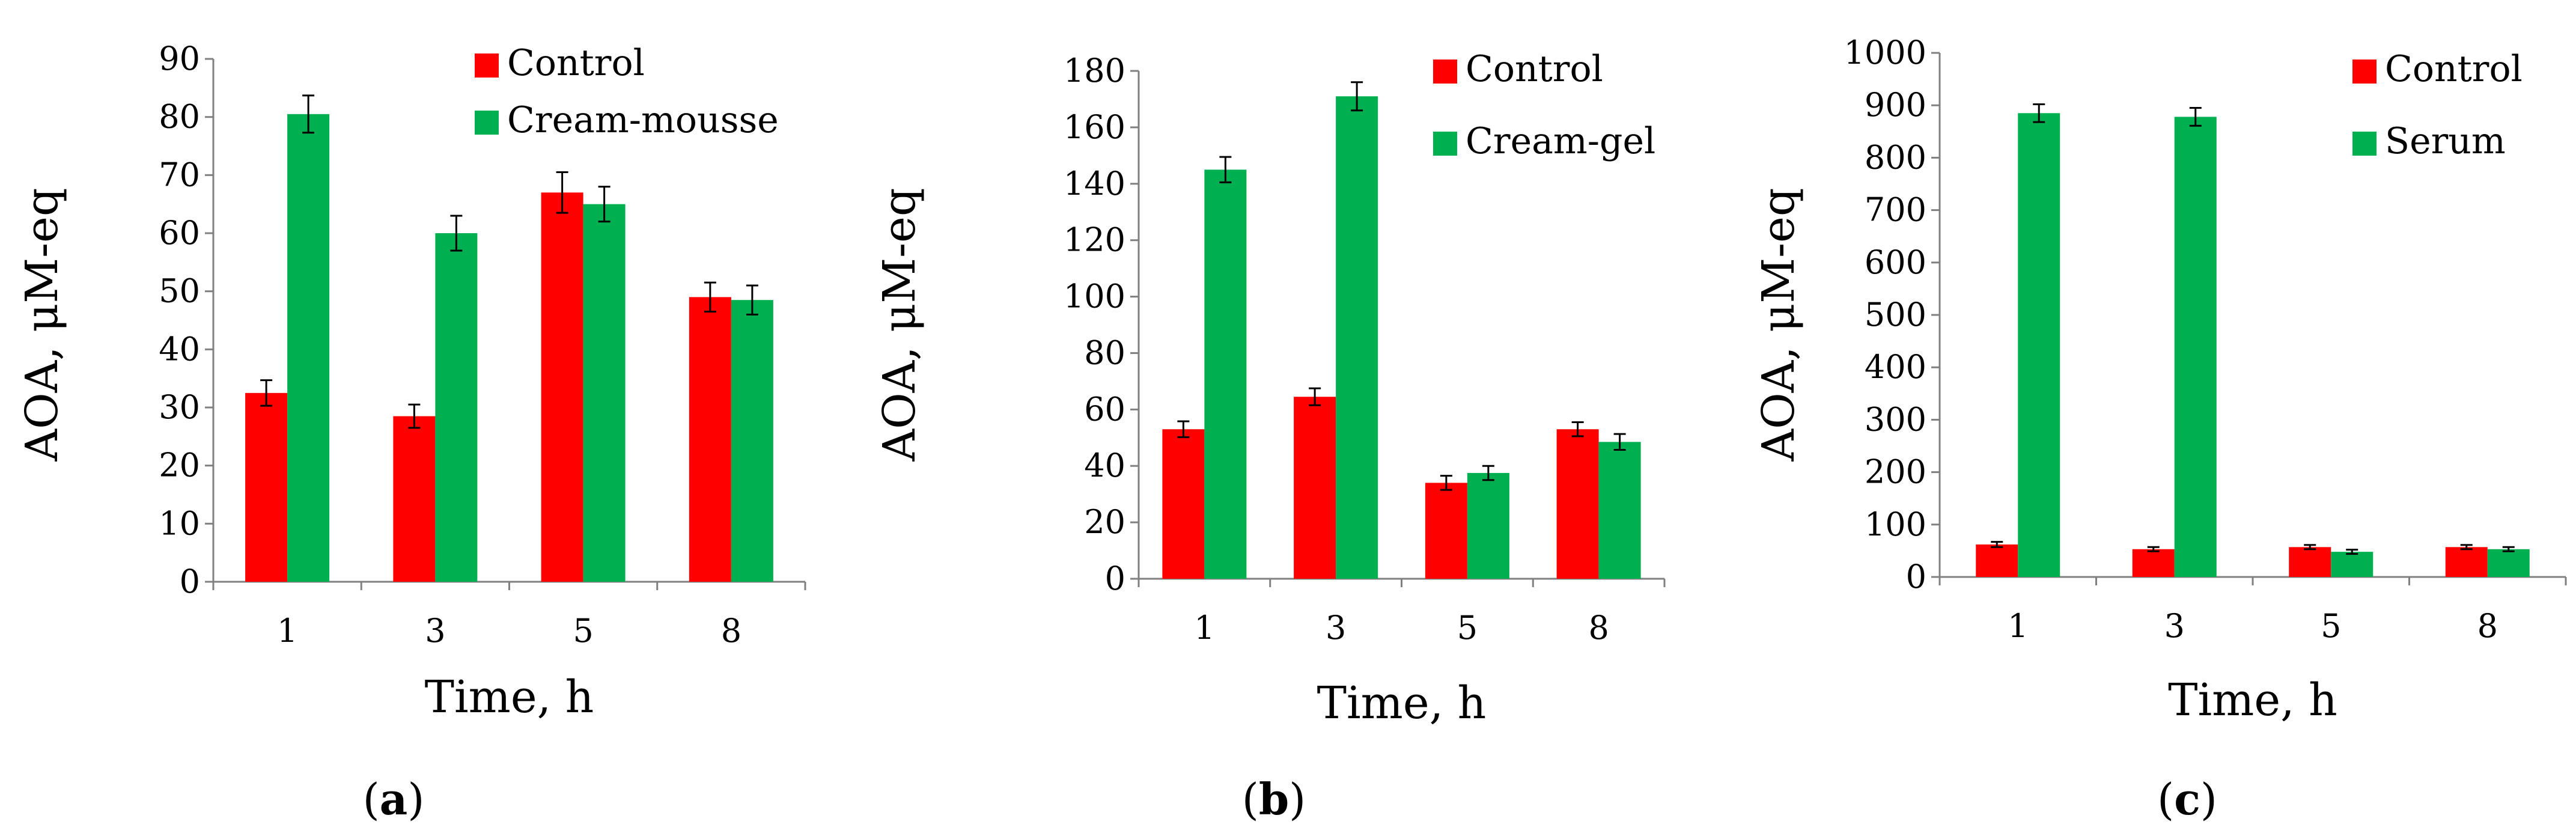  What do you see at coordinates (179, 117) in the screenshot?
I see `y-tick-label: 80` at bounding box center [179, 117].